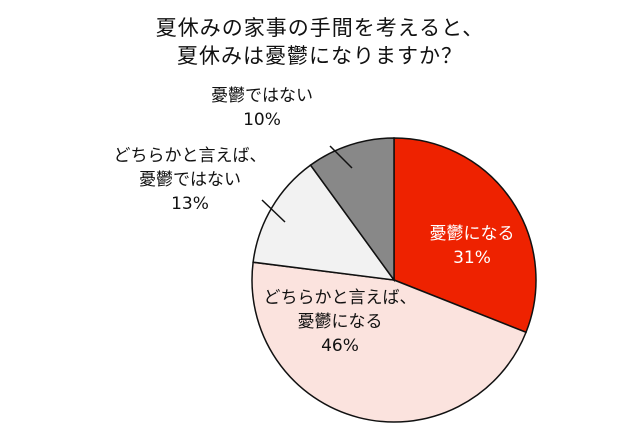  Describe the element at coordinates (340, 298) in the screenshot. I see `slice-label-2-line-1: どちらかと言えば、` at that location.